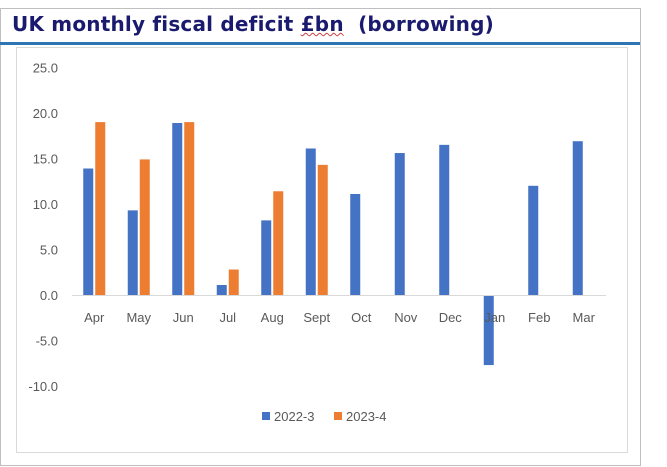 The image size is (667, 467). I want to click on y-tick-label: -10.0, so click(43, 386).